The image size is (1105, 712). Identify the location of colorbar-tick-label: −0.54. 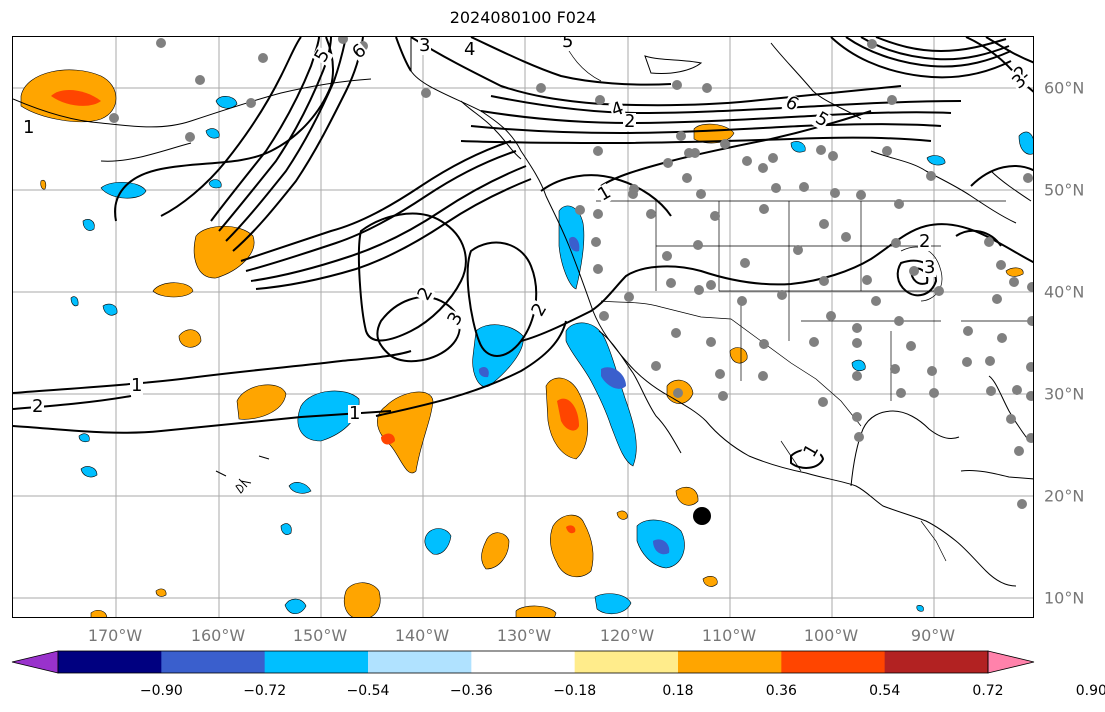
(368, 691).